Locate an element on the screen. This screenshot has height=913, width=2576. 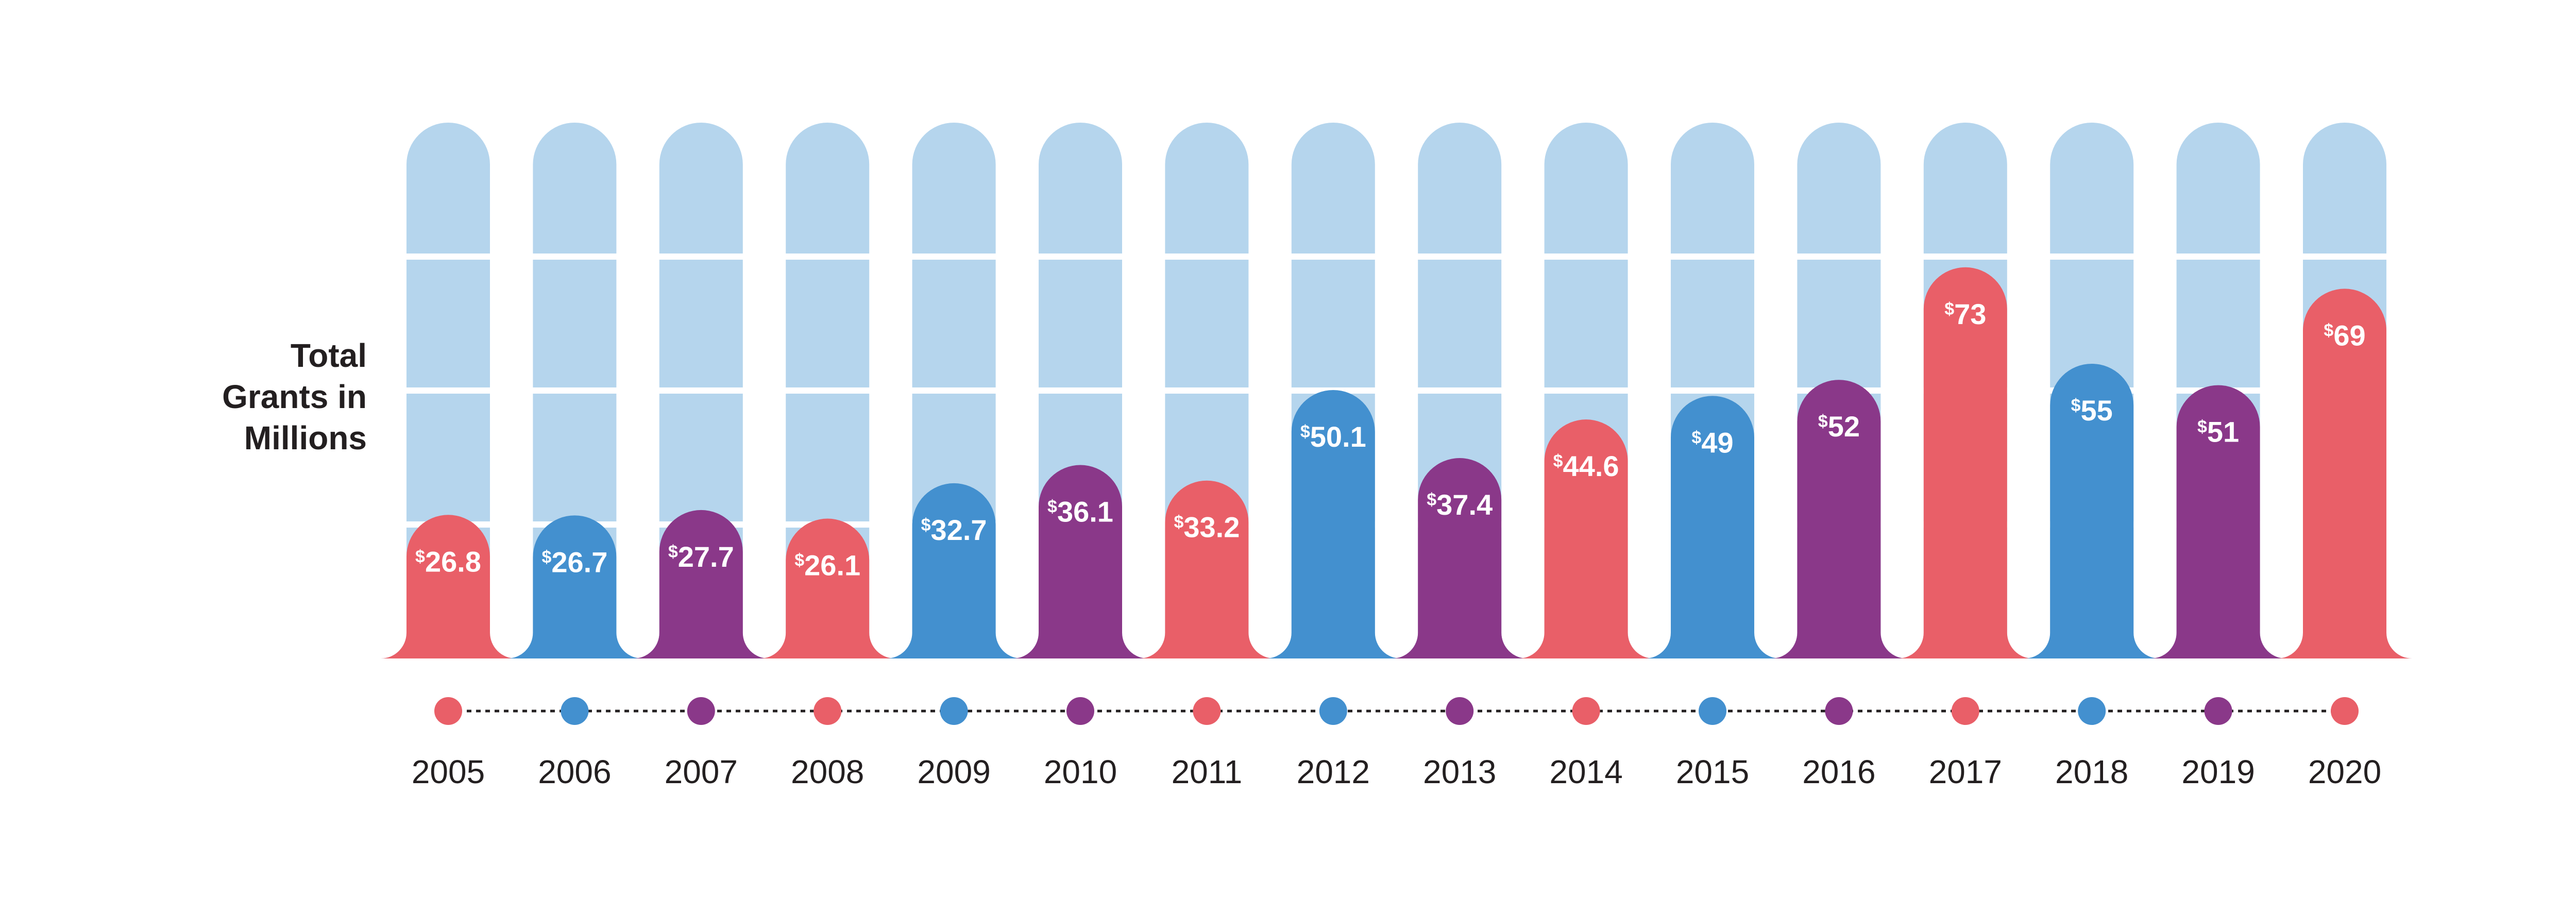
year-label-2008: 2008 is located at coordinates (827, 772).